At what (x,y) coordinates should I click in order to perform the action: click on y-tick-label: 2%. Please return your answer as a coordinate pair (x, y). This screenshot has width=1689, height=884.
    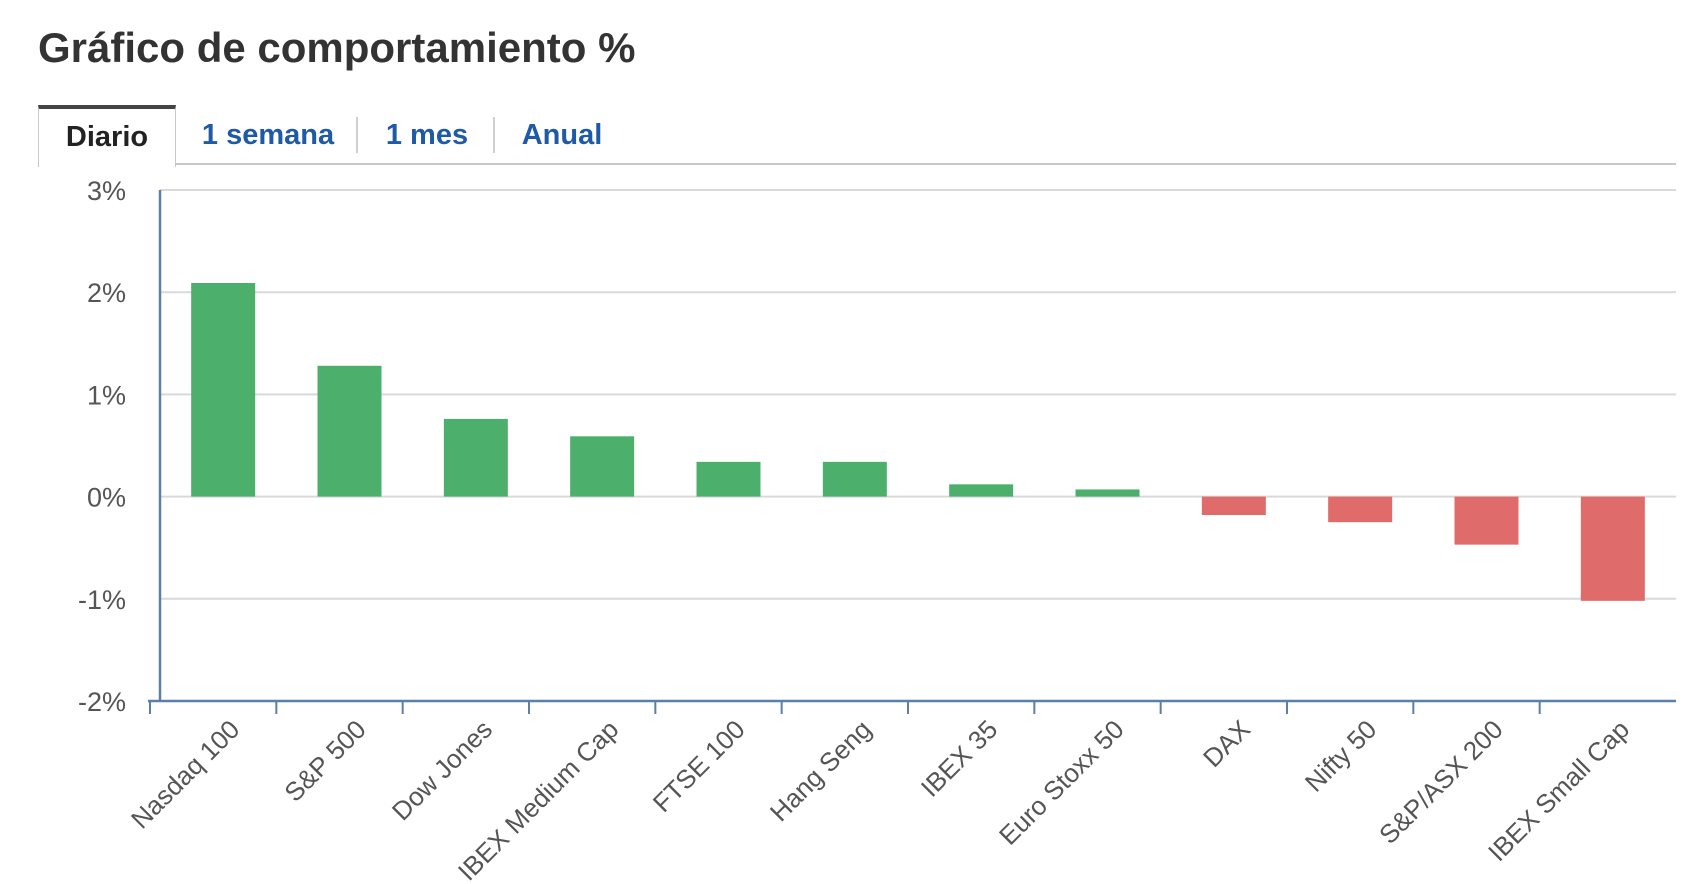
    Looking at the image, I should click on (106, 293).